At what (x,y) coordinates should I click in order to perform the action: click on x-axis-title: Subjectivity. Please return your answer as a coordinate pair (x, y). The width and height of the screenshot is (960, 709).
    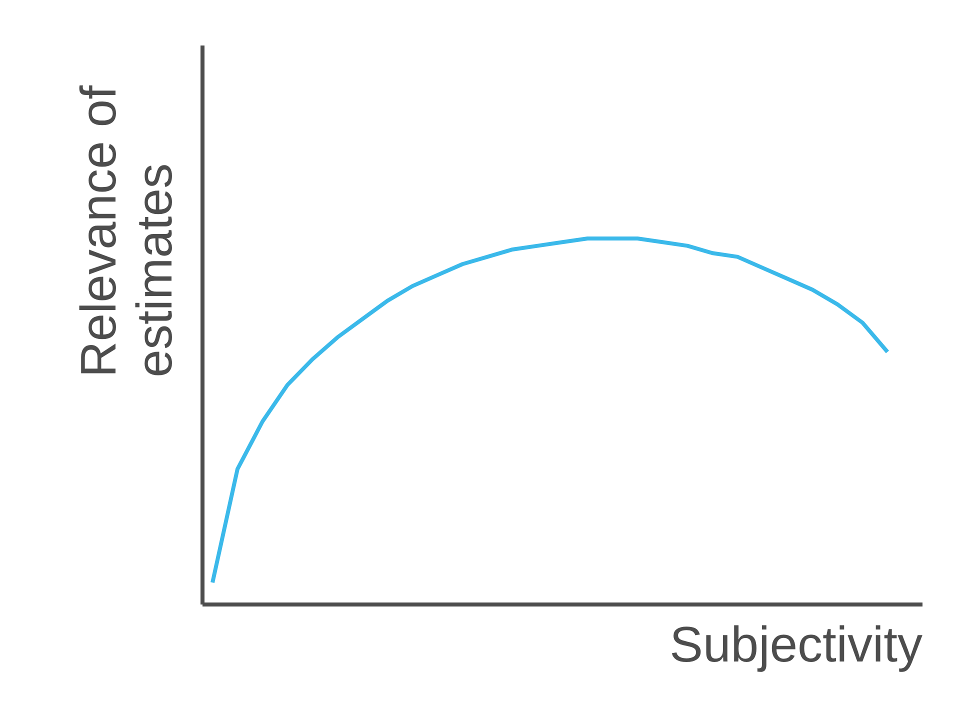
    Looking at the image, I should click on (796, 644).